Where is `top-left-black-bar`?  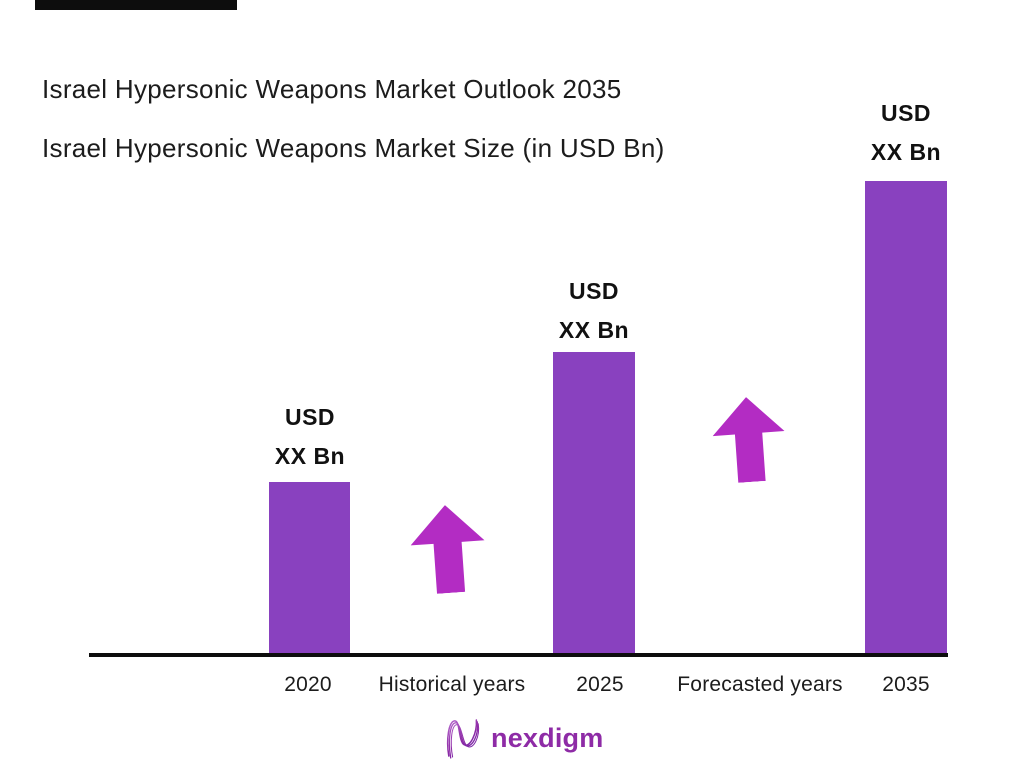
top-left-black-bar is located at coordinates (136, 5).